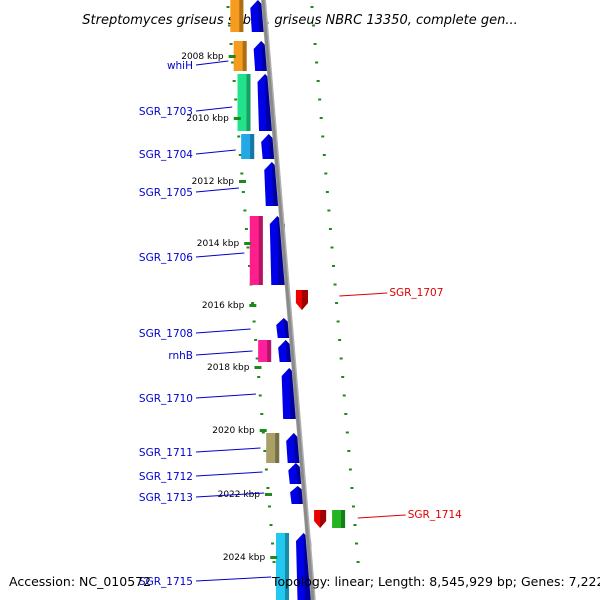 This screenshot has width=600, height=600. Describe the element at coordinates (166, 112) in the screenshot. I see `gene-label: SGR_1703` at that location.